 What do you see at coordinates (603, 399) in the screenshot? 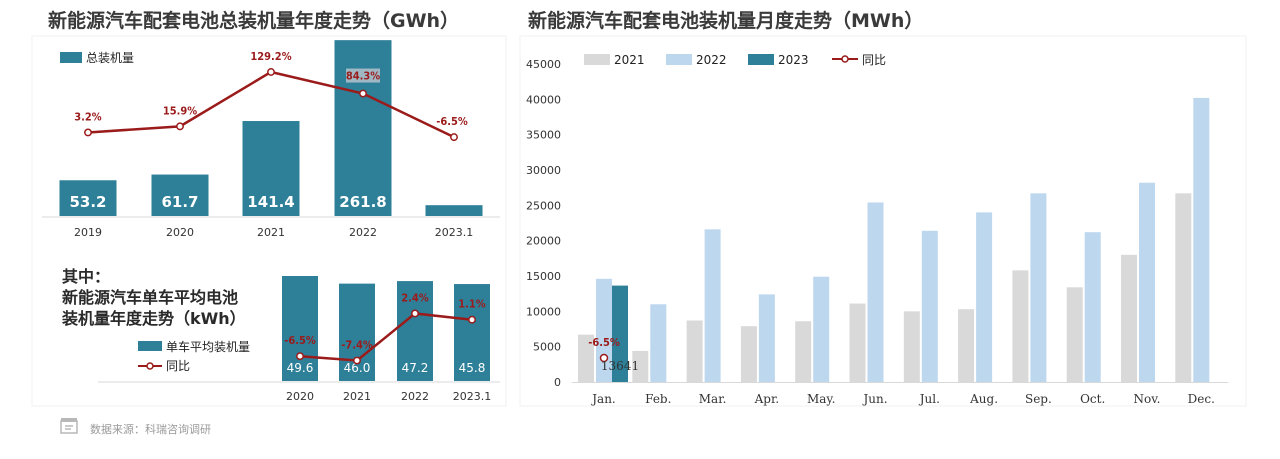
I see `x-tick-label-month: Jan.` at bounding box center [603, 399].